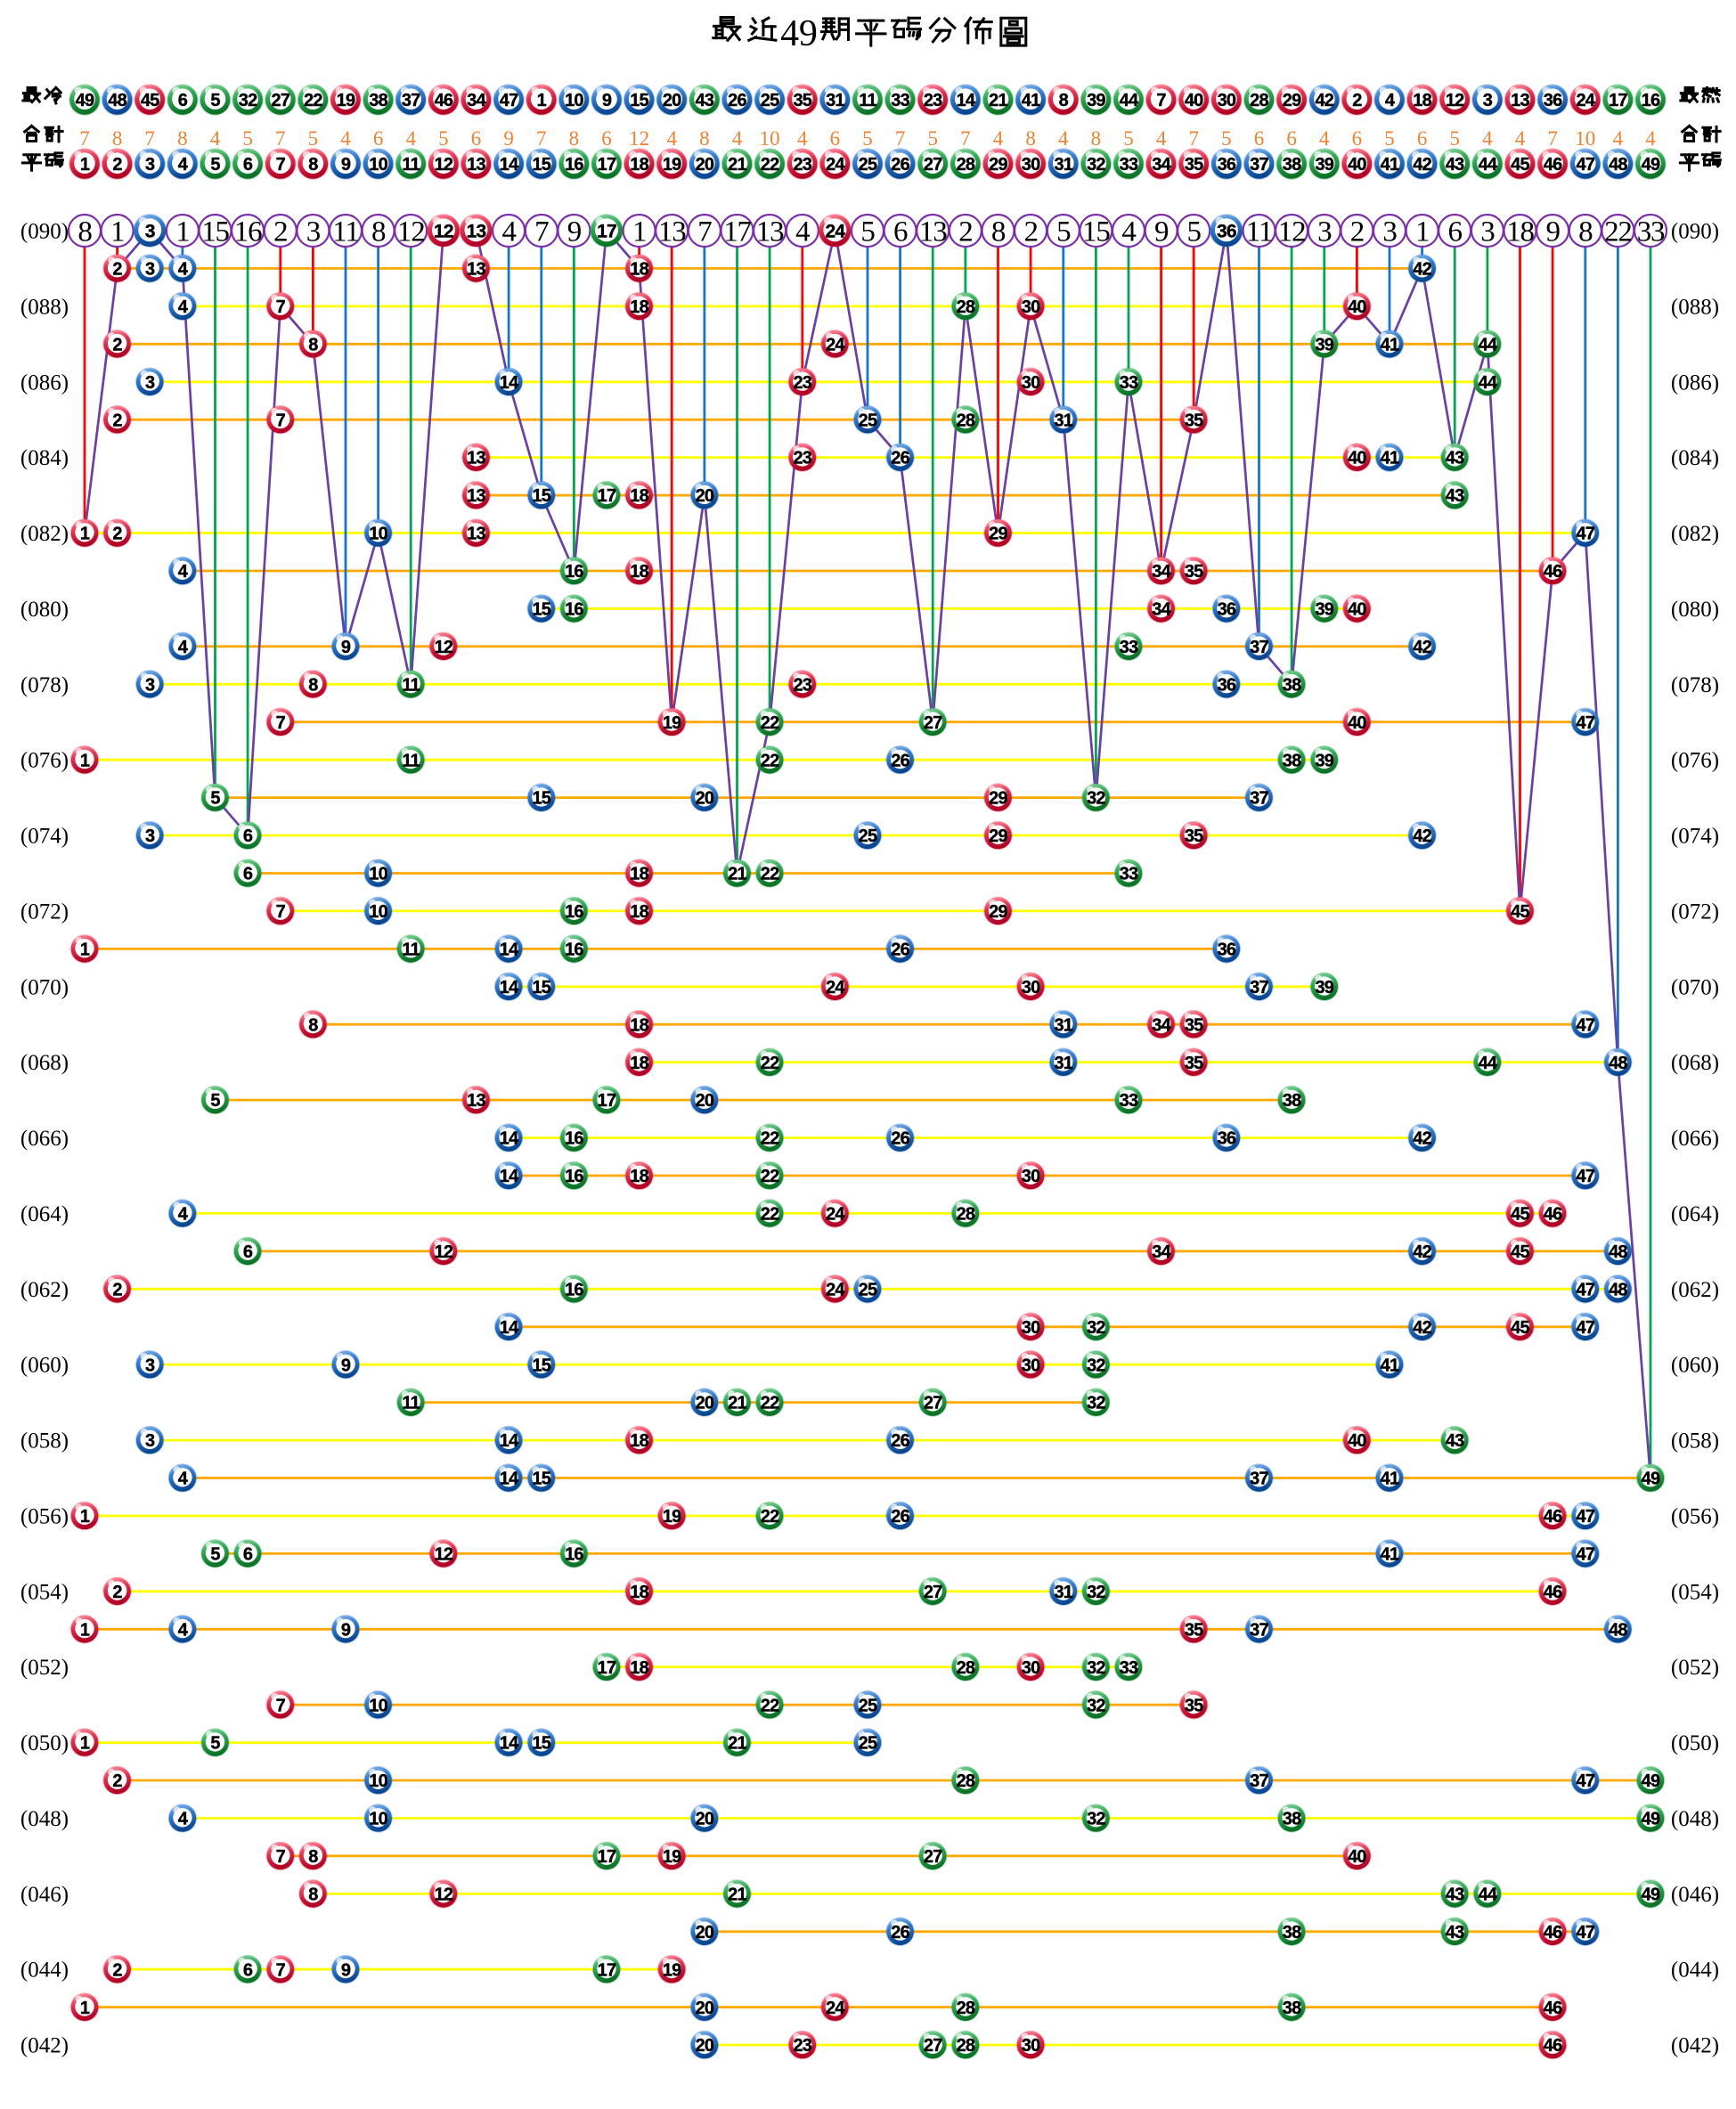 The width and height of the screenshot is (1736, 2109). Describe the element at coordinates (1357, 1857) in the screenshot. I see `svg-text: 40` at that location.